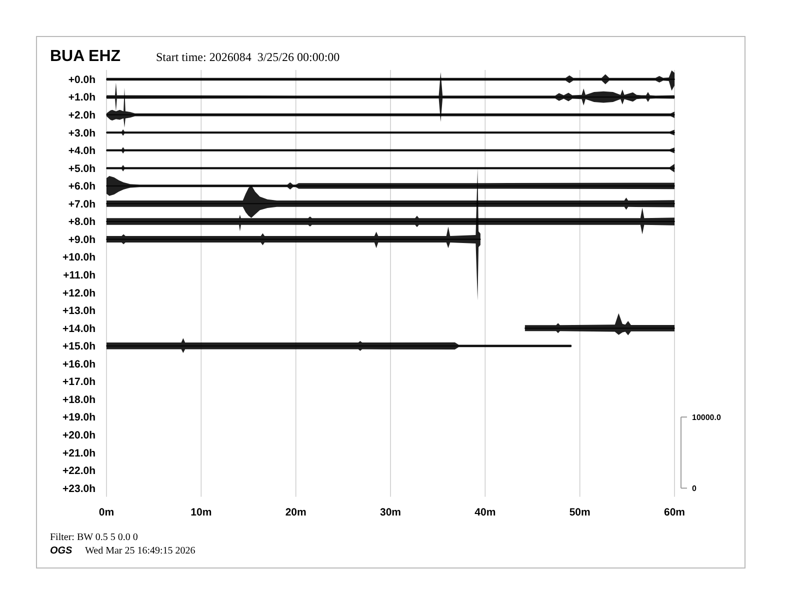 This screenshot has height=612, width=792. I want to click on y-tick-label: +18.0h, so click(79, 400).